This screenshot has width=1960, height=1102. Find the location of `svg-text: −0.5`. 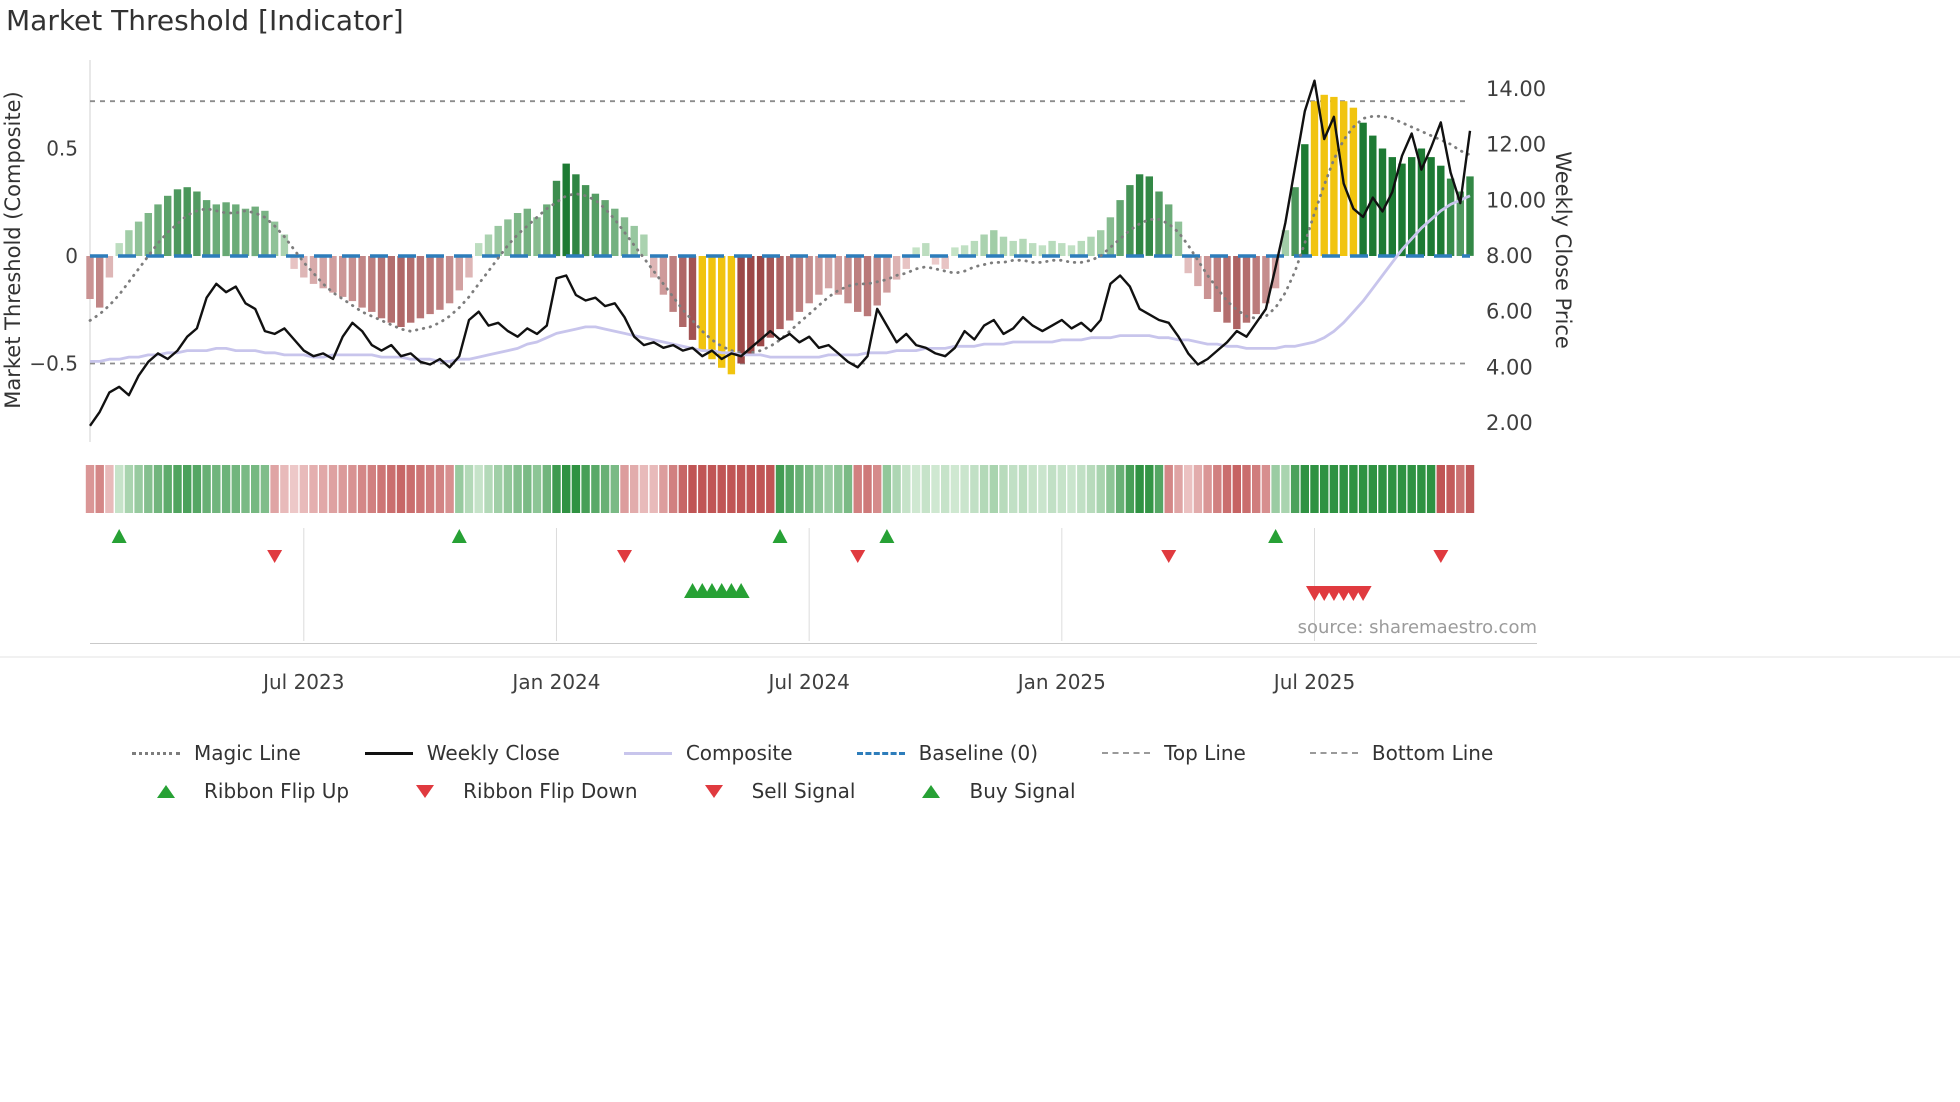

svg-text: −0.5 is located at coordinates (53, 364).